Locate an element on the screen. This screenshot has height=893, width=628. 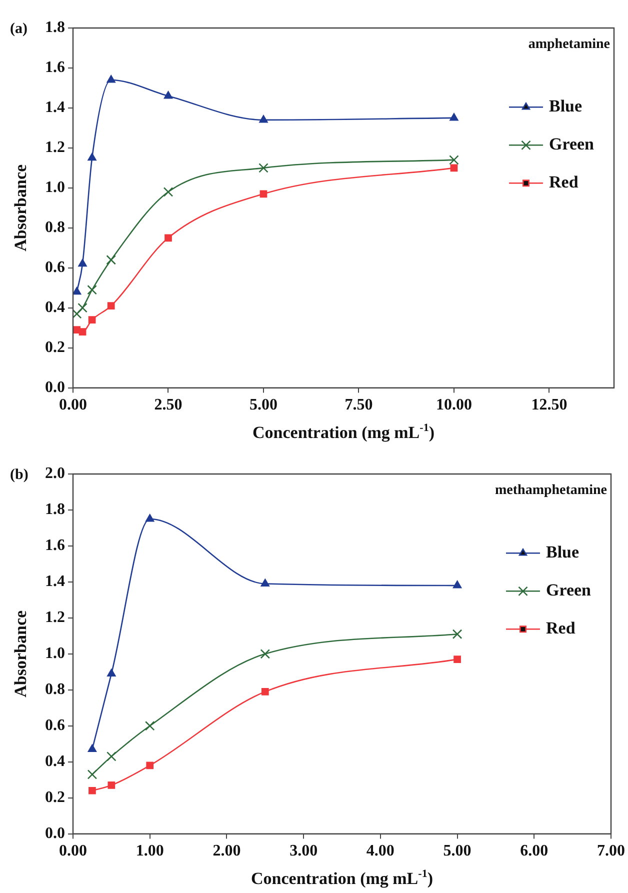
x-tick-label: 7.00 is located at coordinates (611, 851).